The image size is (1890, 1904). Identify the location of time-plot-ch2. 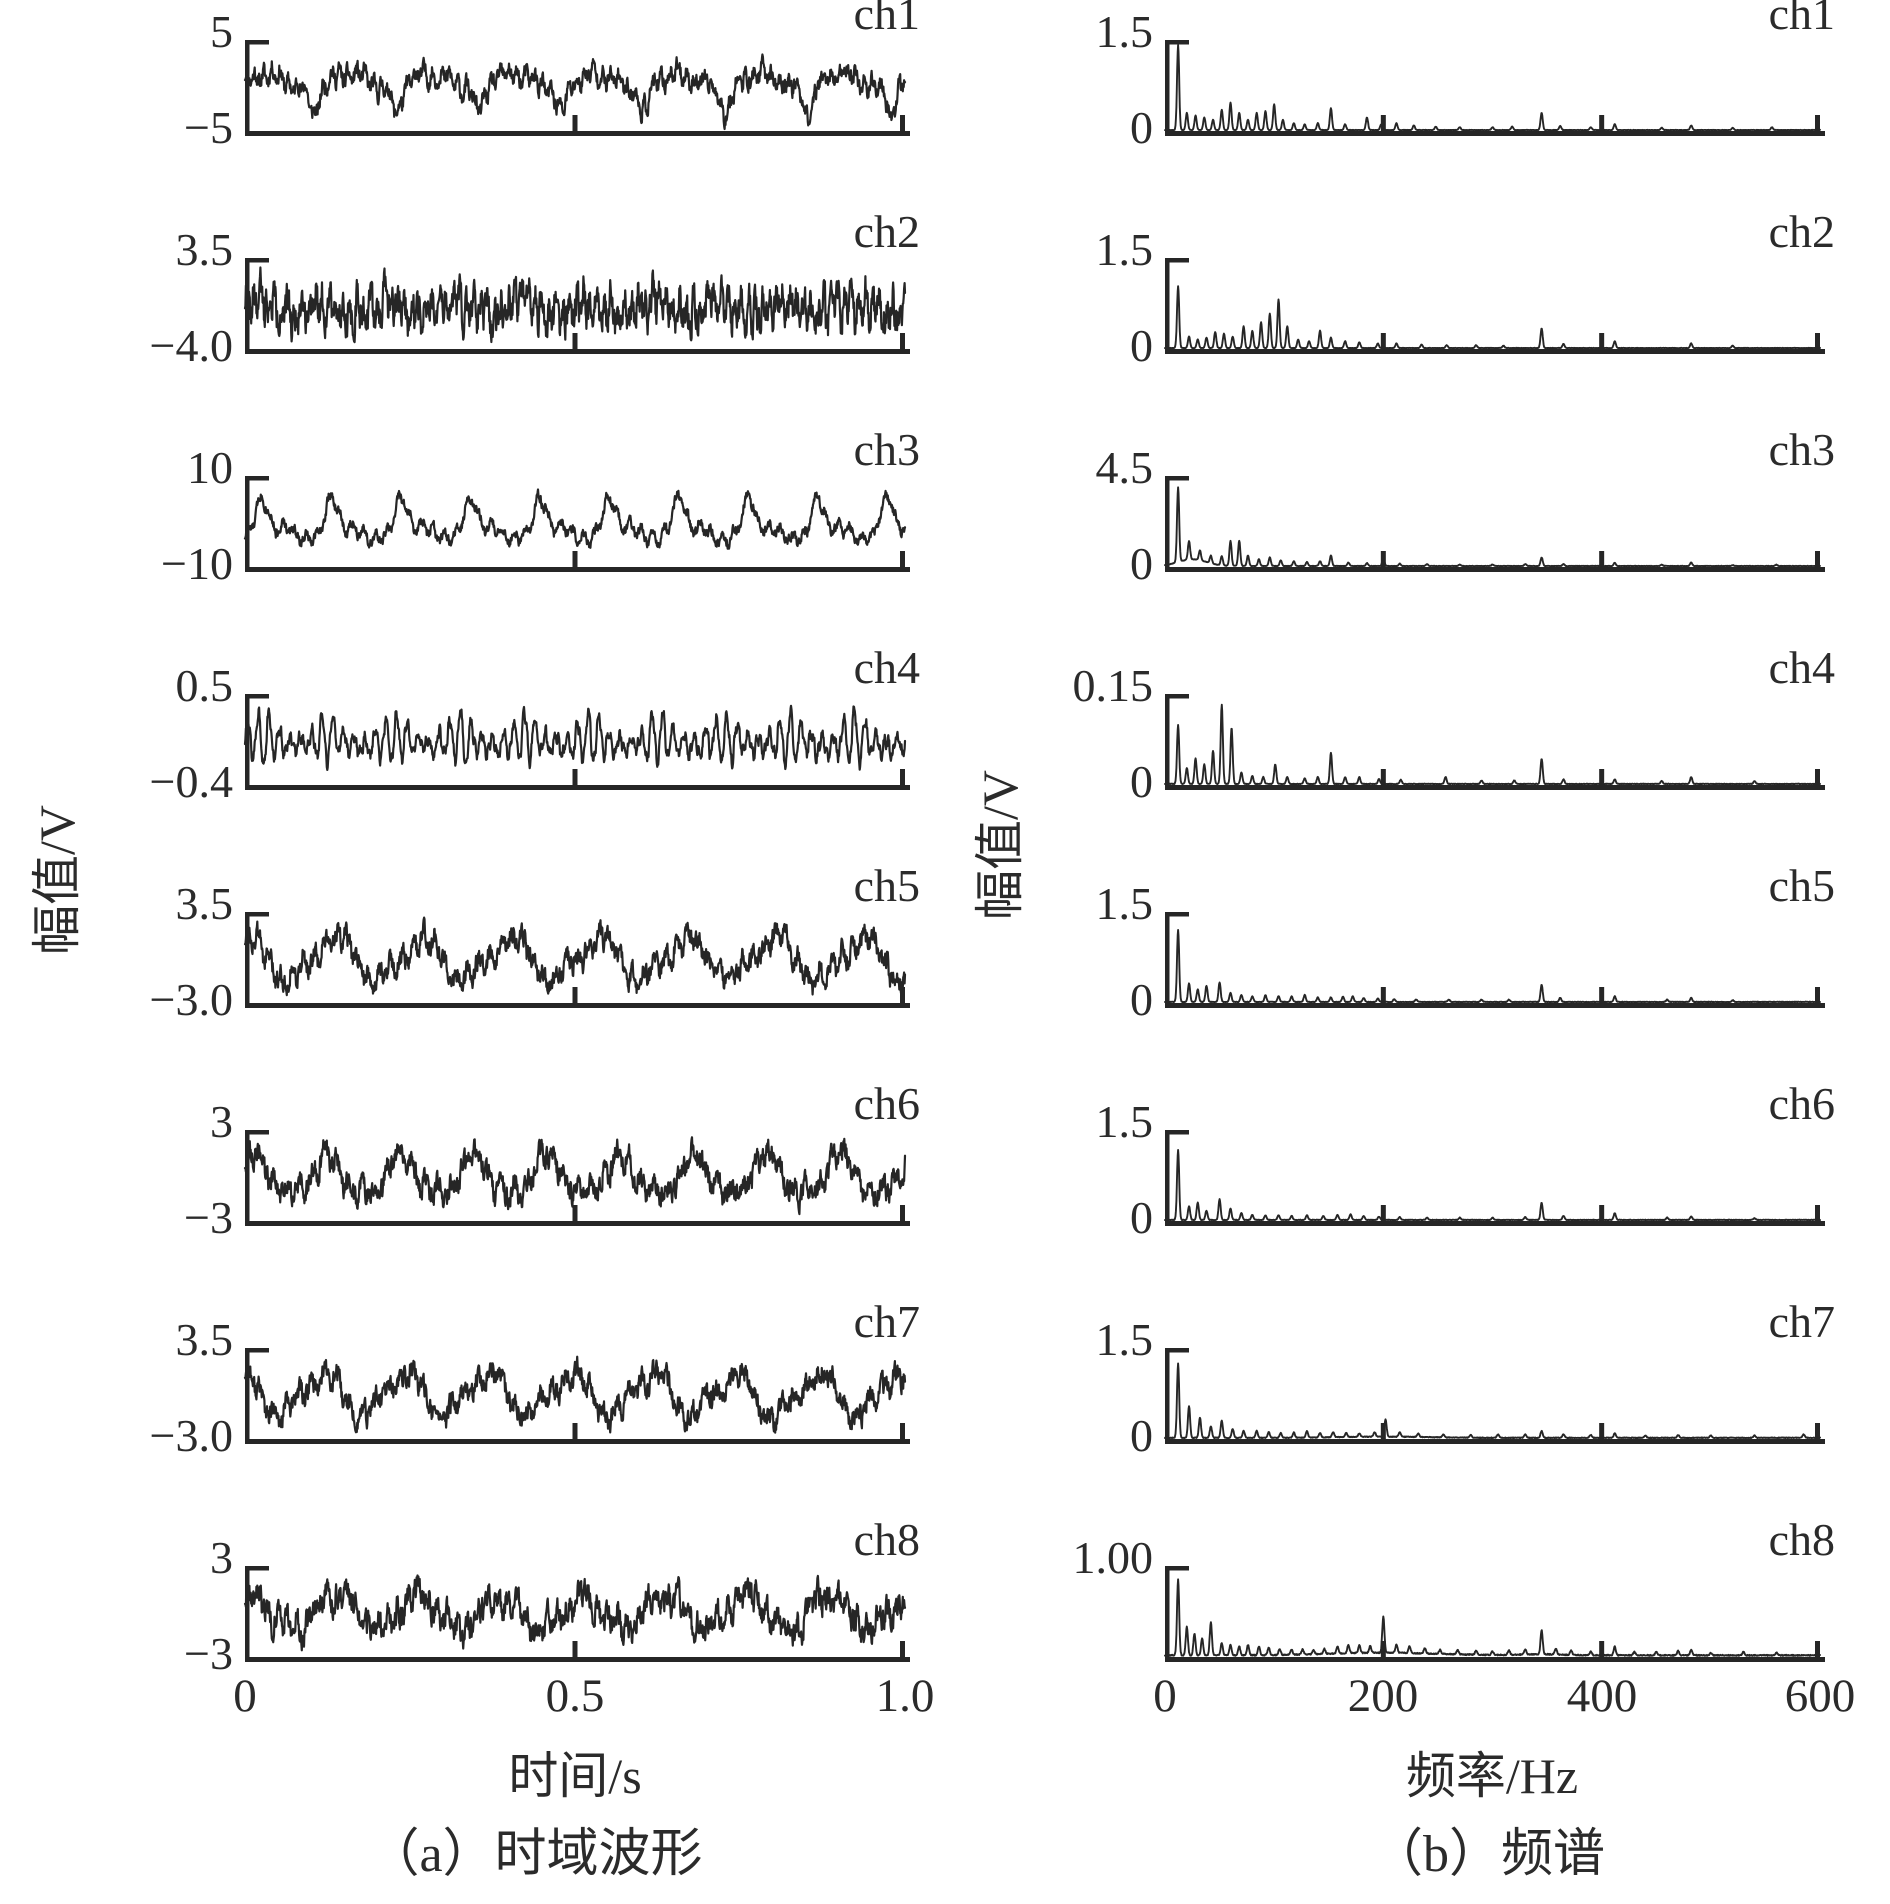
(576, 306).